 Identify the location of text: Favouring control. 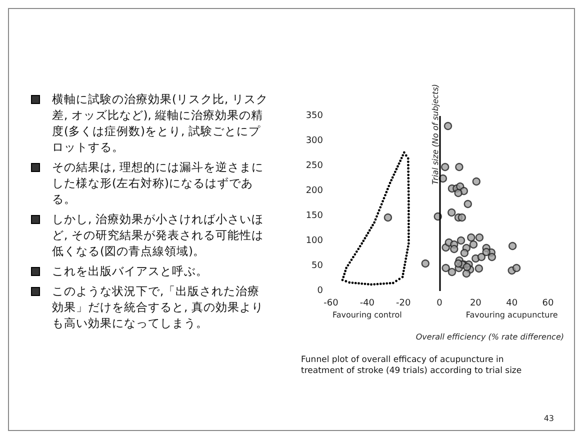
(367, 315).